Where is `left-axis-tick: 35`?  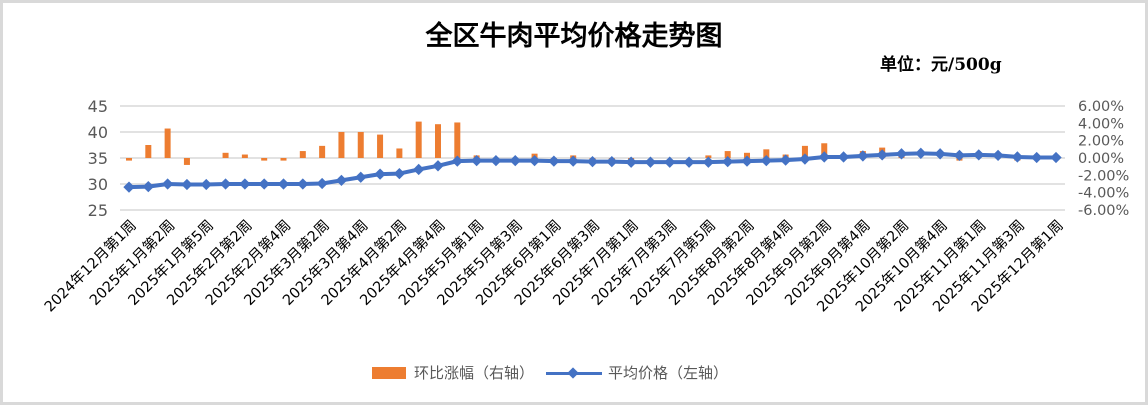 left-axis-tick: 35 is located at coordinates (98, 158).